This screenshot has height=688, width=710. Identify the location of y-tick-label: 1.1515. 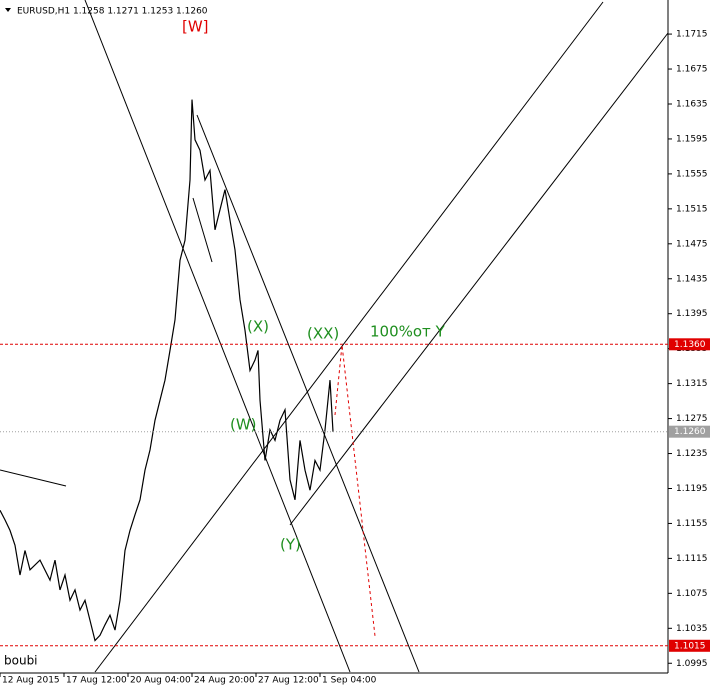
(692, 209).